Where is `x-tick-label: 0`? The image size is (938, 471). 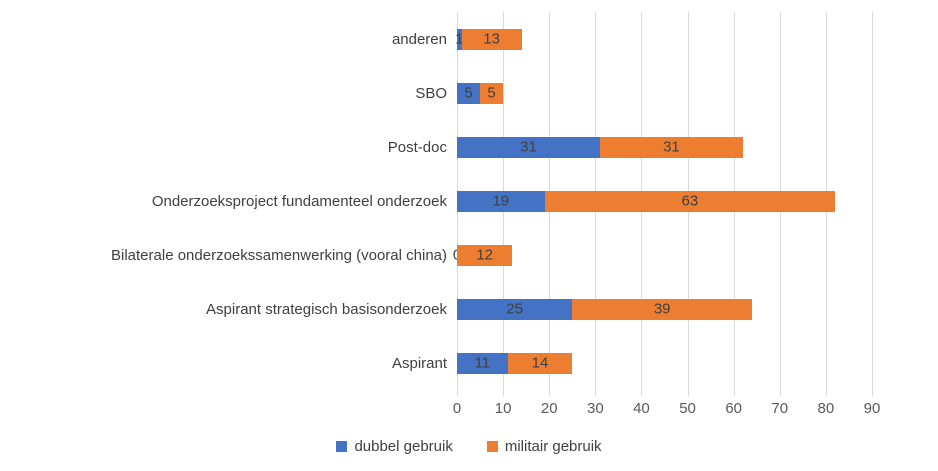
x-tick-label: 0 is located at coordinates (457, 408).